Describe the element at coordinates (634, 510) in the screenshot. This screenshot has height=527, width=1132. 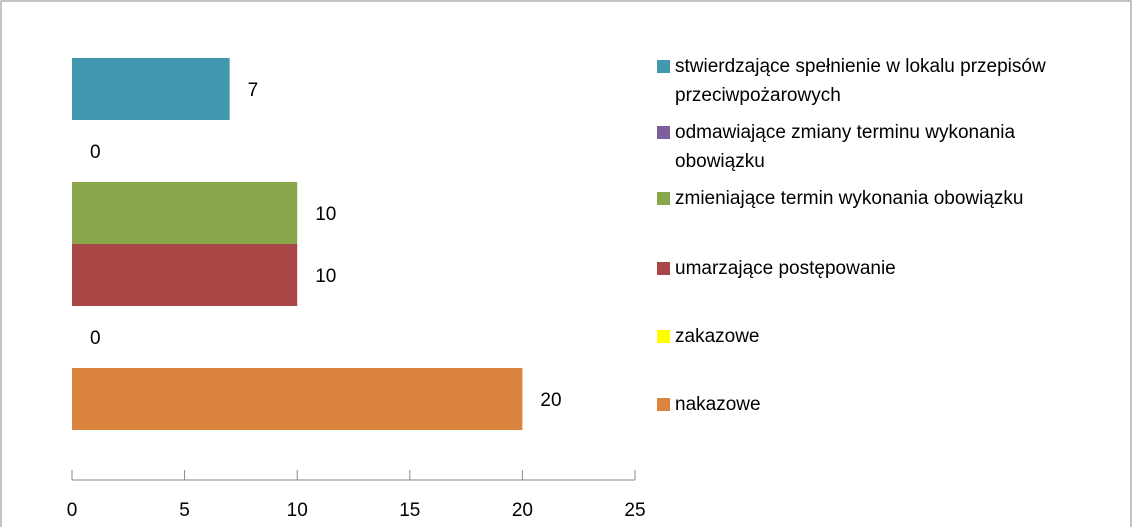
I see `x-tick-label: 25` at that location.